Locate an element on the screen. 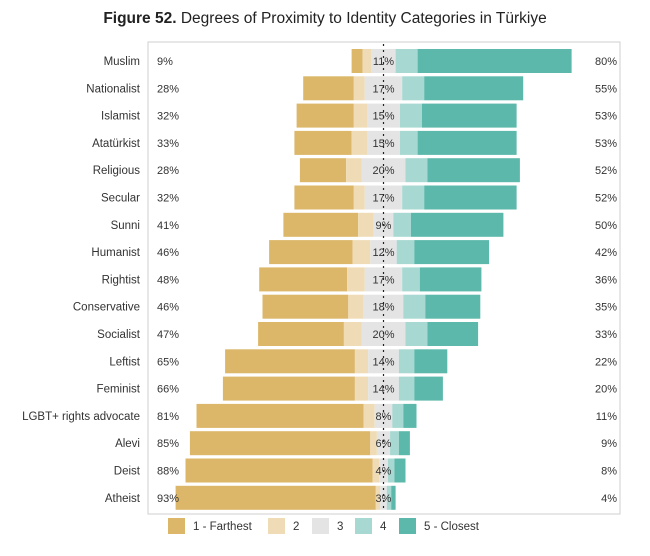  bar-segment-11-s2 is located at coordinates (361, 361).